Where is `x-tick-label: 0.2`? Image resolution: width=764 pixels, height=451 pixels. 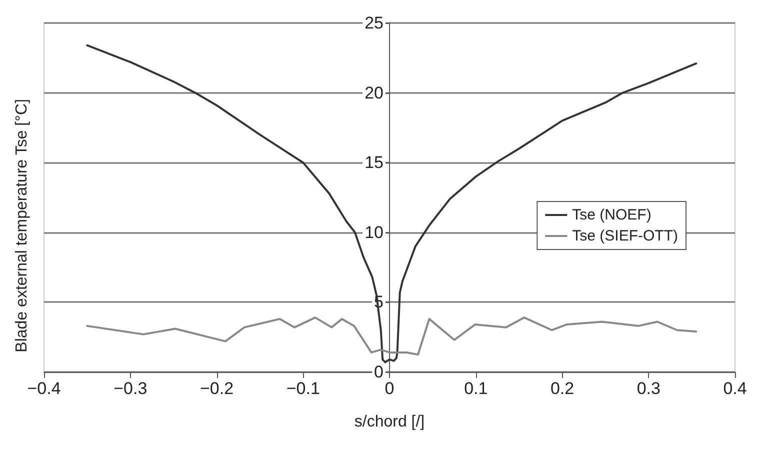 x-tick-label: 0.2 is located at coordinates (562, 388).